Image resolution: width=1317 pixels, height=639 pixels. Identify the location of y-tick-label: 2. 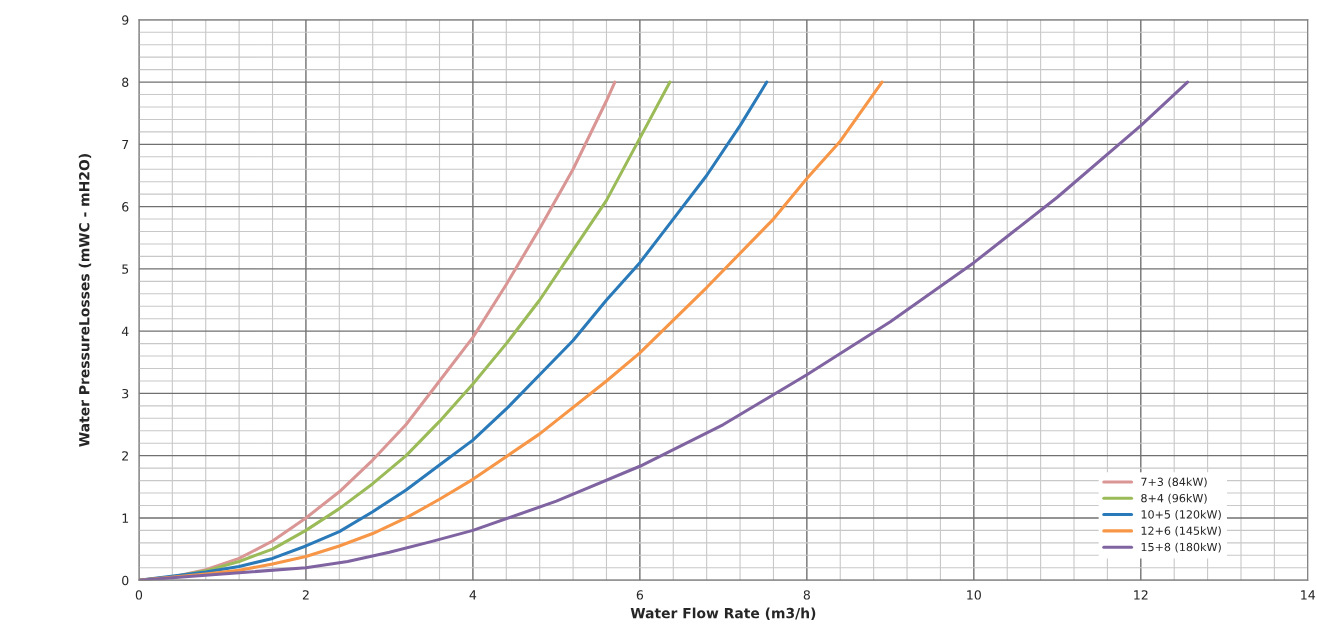
(125, 456).